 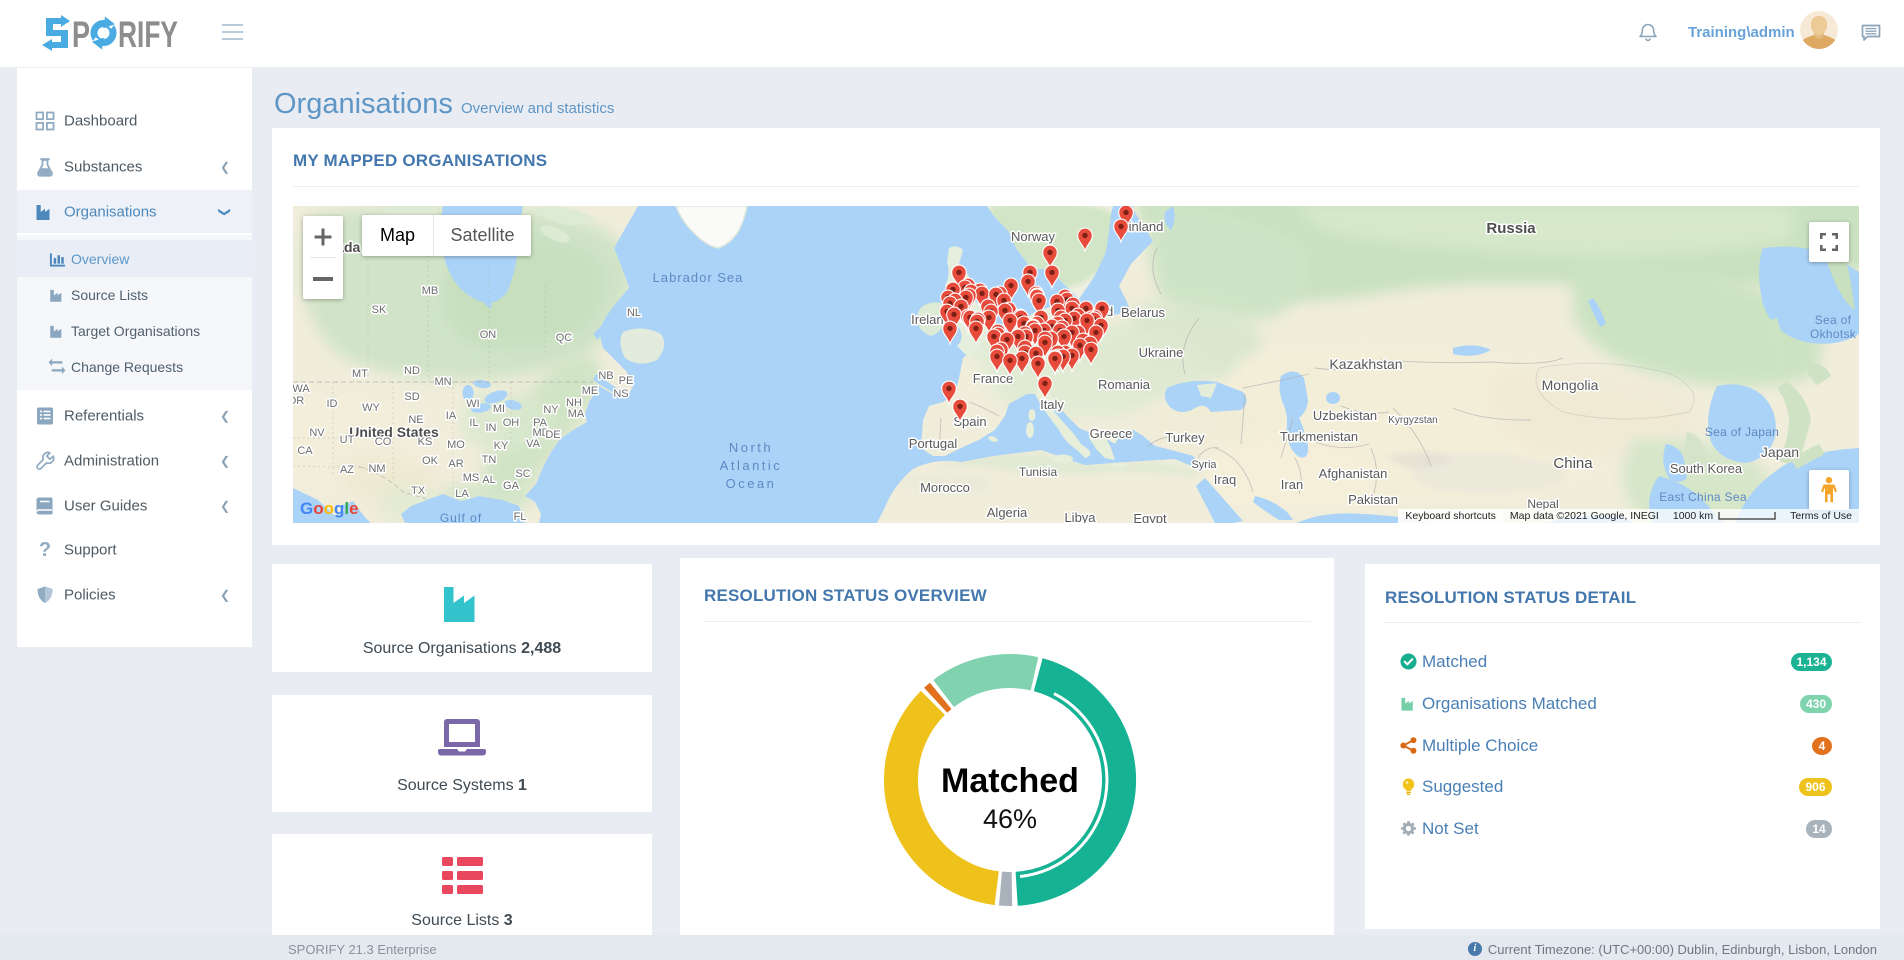 I want to click on svg-text: NS, so click(x=620, y=394).